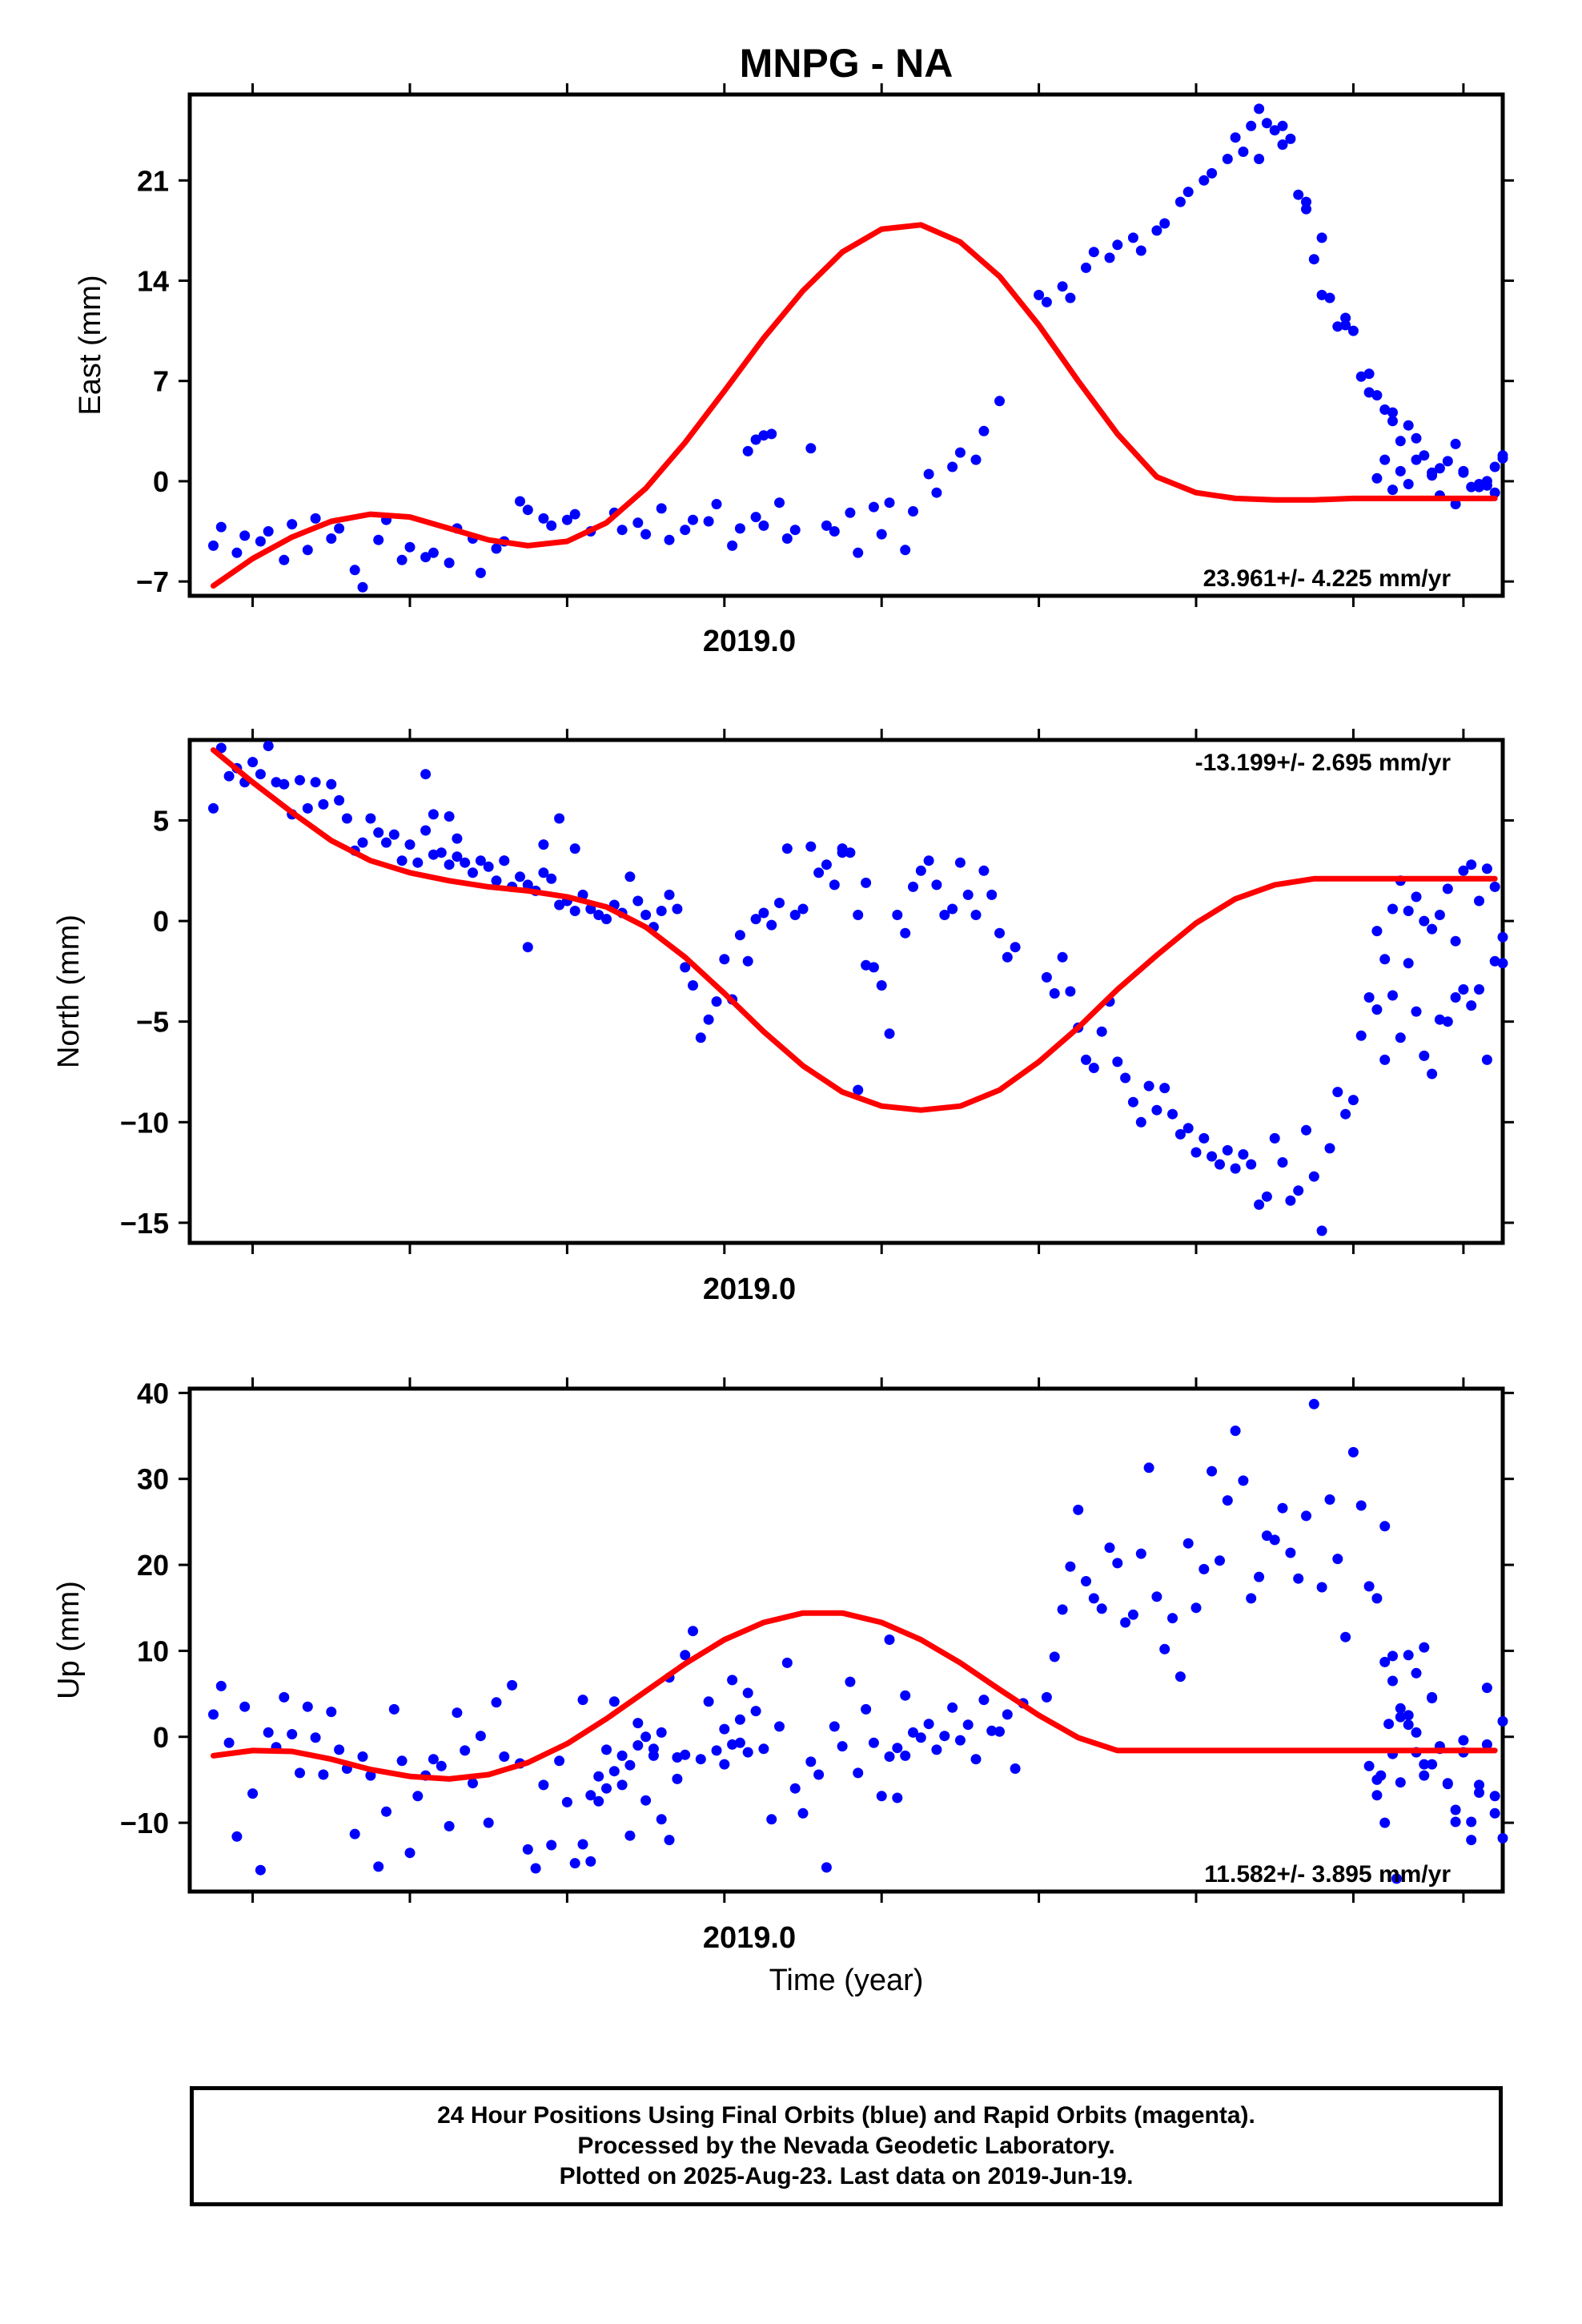 This screenshot has width=1582, height=2324. I want to click on panel-east-y-tick-label: 7, so click(161, 381).